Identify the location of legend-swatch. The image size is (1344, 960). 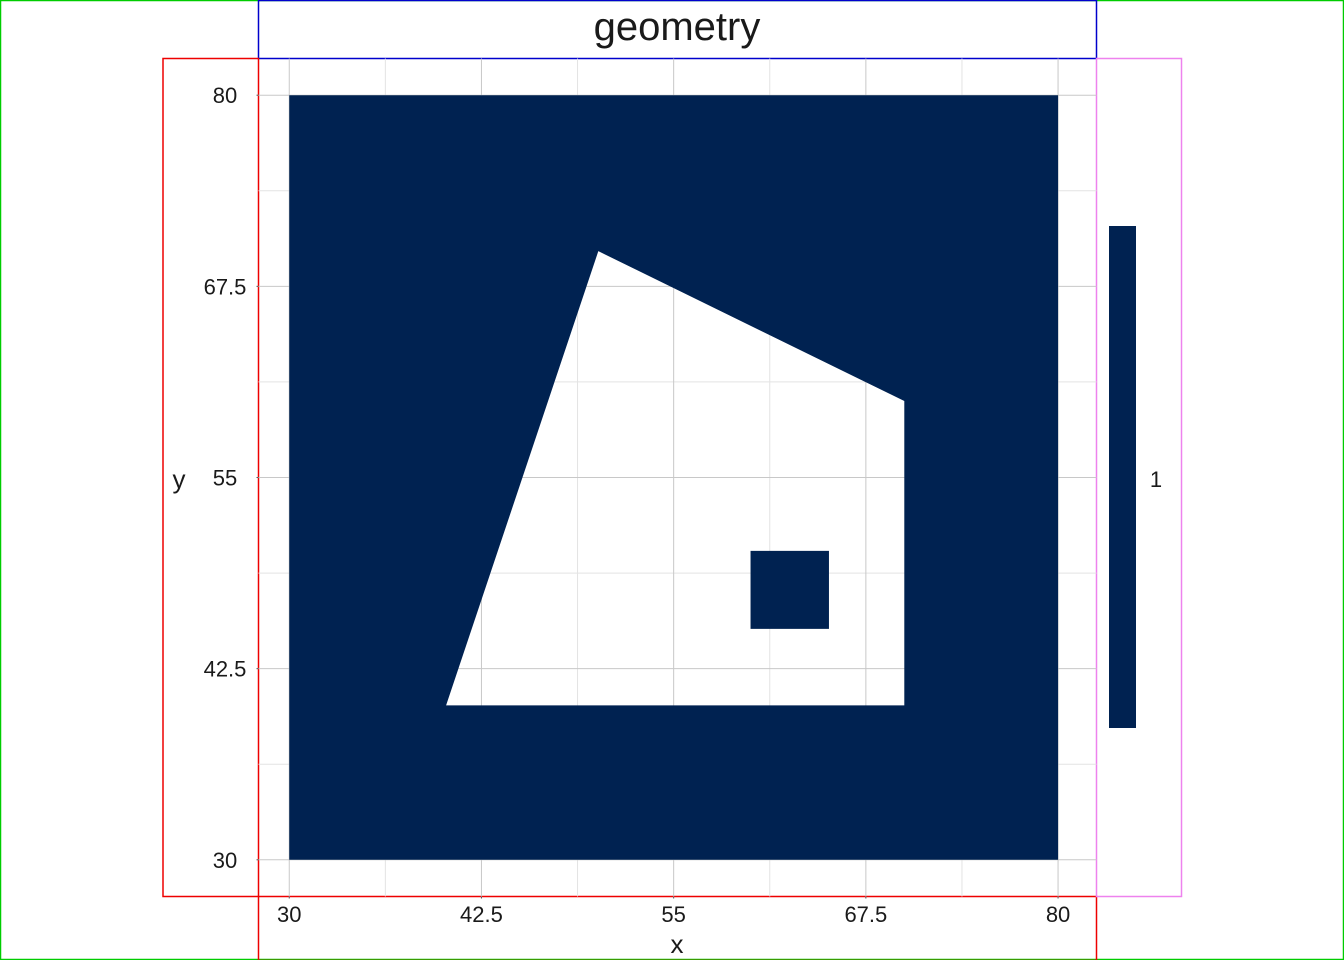
(1122, 477).